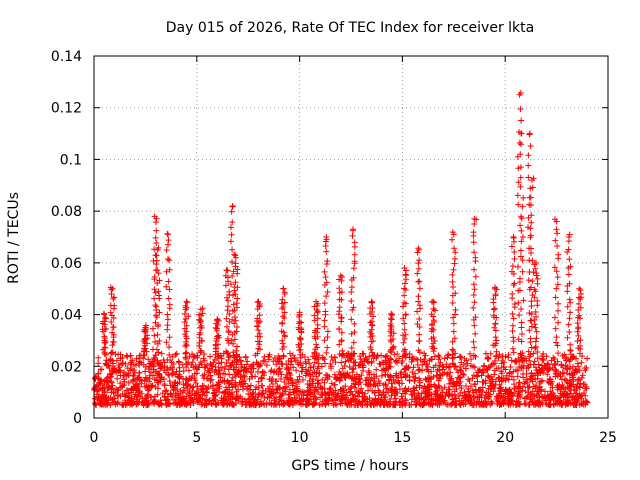 The image size is (640, 480). I want to click on x-tick-label: 20, so click(505, 438).